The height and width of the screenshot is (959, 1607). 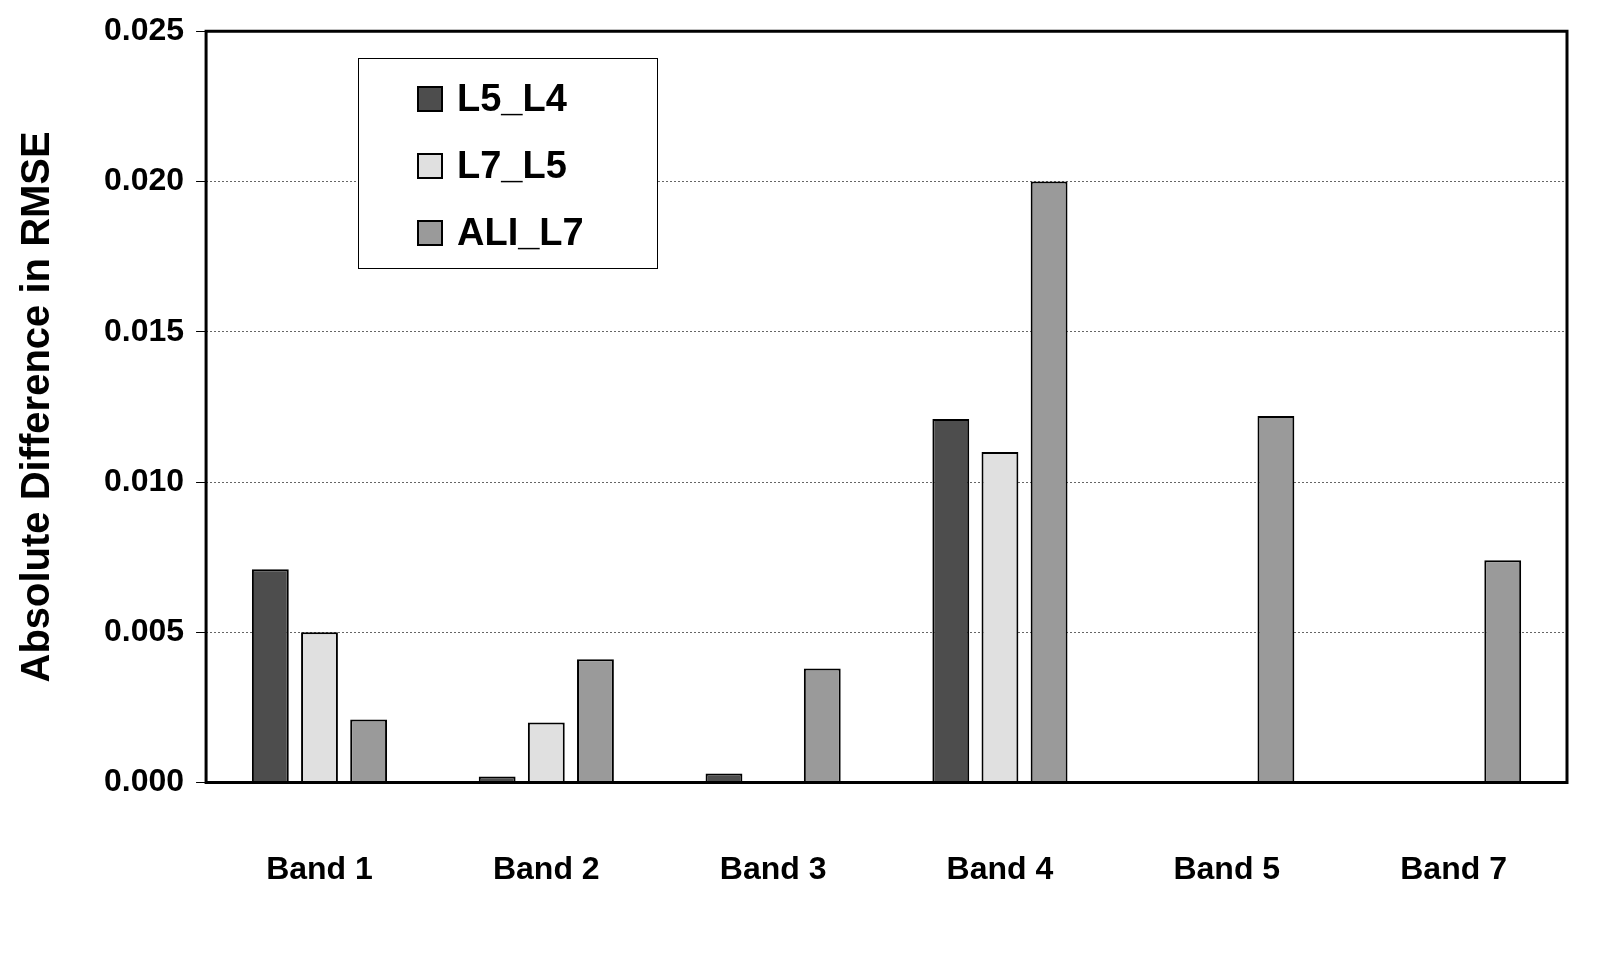 What do you see at coordinates (144, 780) in the screenshot?
I see `y-tick-label: 0.000` at bounding box center [144, 780].